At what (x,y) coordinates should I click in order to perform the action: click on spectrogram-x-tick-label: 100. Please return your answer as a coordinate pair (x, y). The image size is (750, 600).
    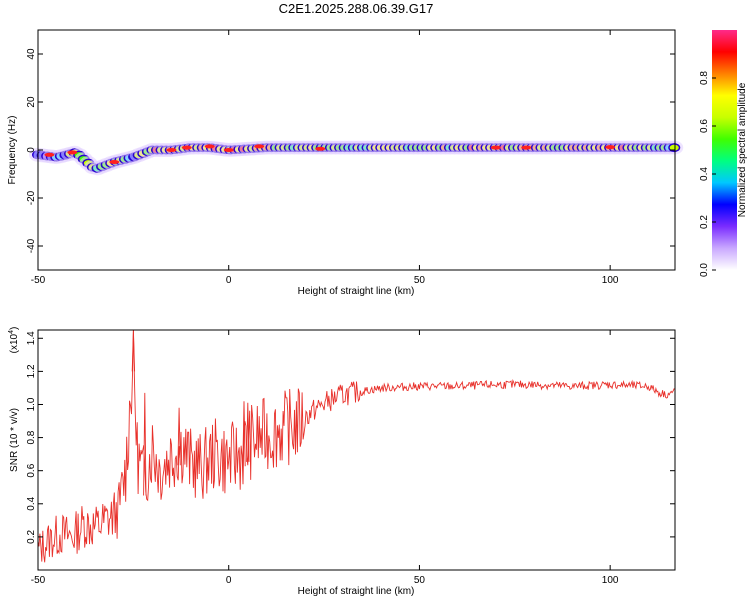
    Looking at the image, I should click on (610, 280).